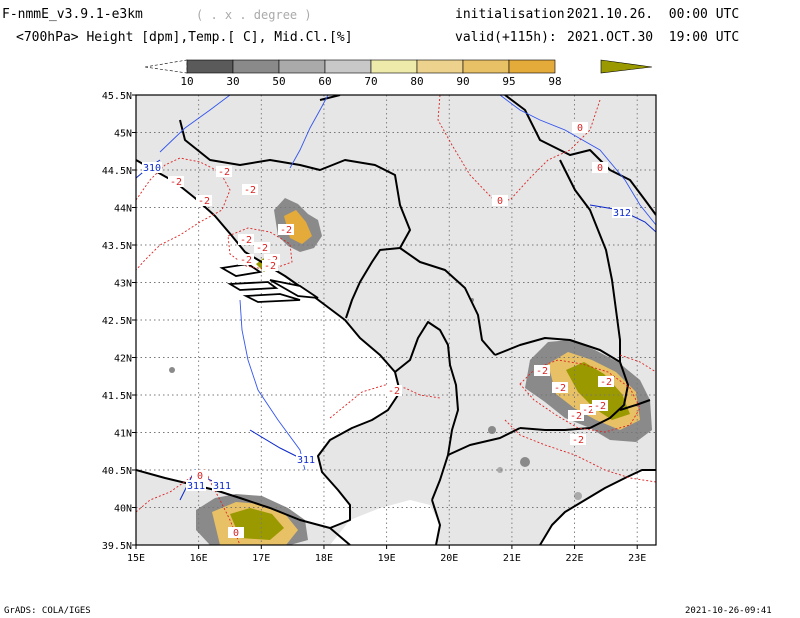 This screenshot has width=800, height=618. I want to click on border-greece-north, so click(484, 441).